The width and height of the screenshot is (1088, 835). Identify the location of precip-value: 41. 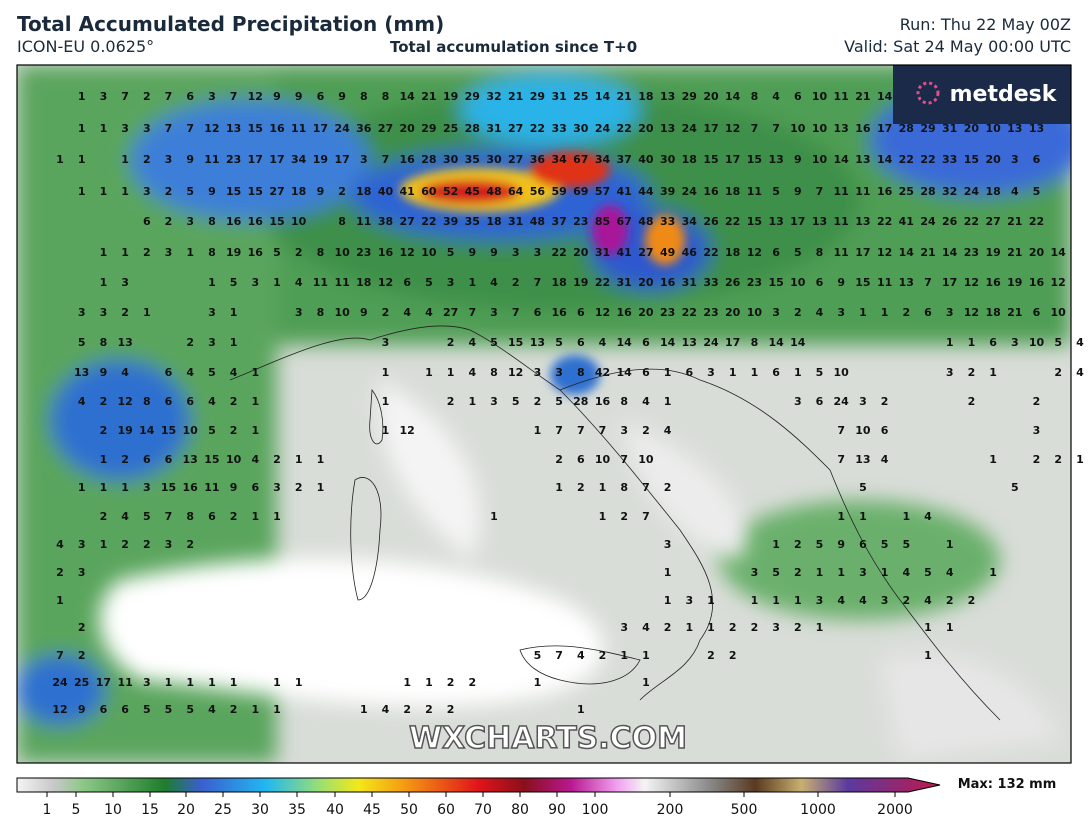
(624, 191).